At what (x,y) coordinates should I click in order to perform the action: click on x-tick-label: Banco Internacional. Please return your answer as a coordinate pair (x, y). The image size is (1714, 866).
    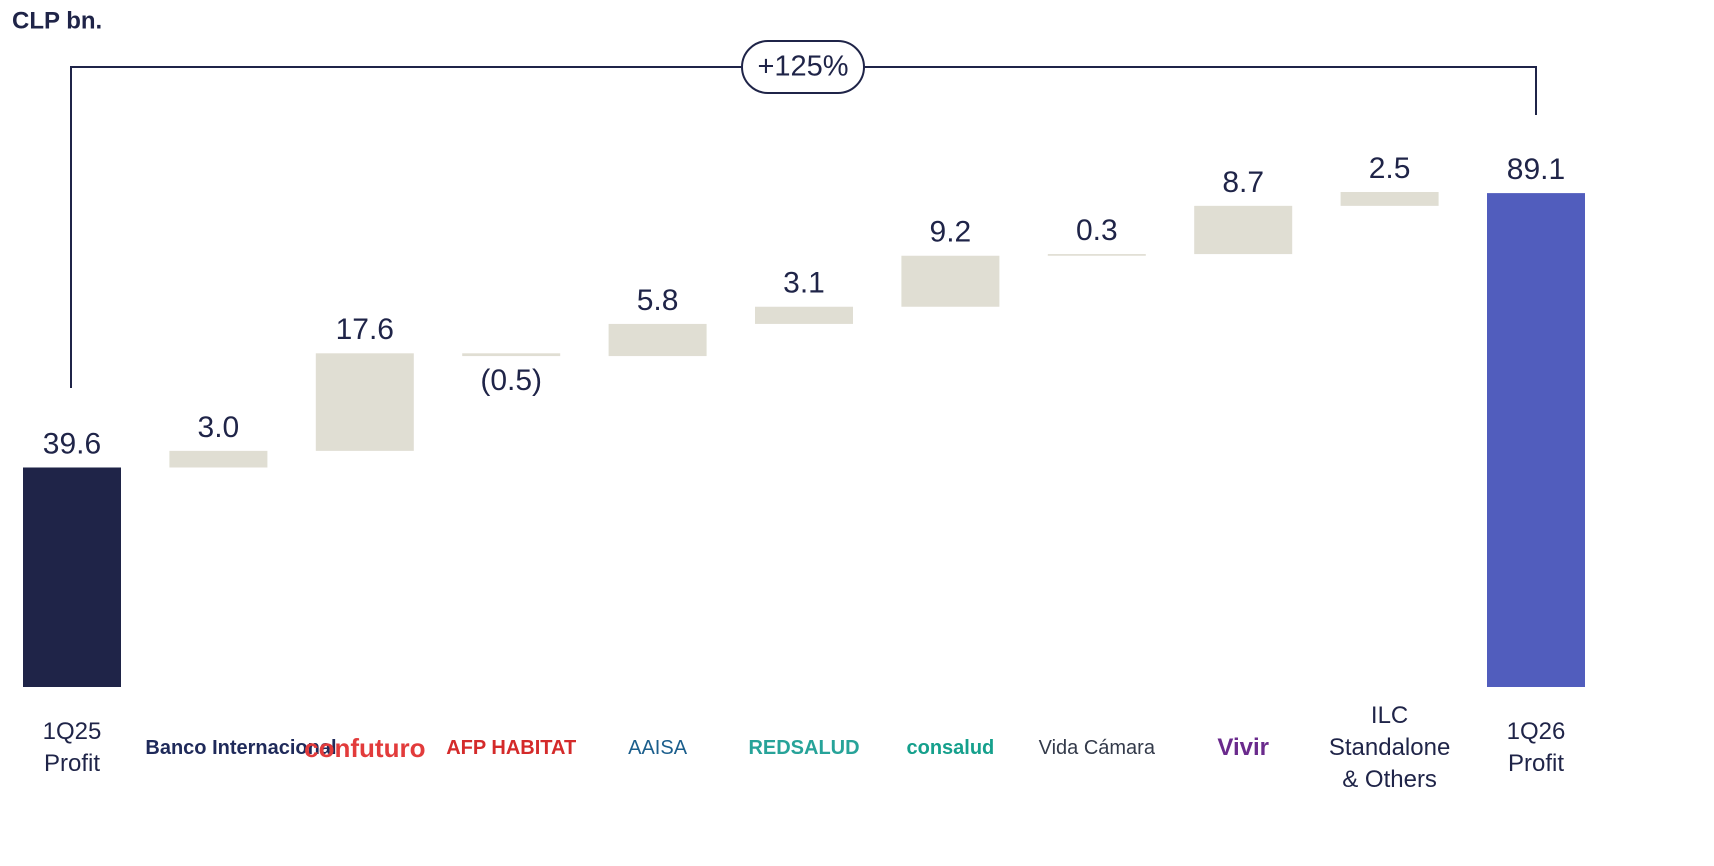
    Looking at the image, I should click on (241, 748).